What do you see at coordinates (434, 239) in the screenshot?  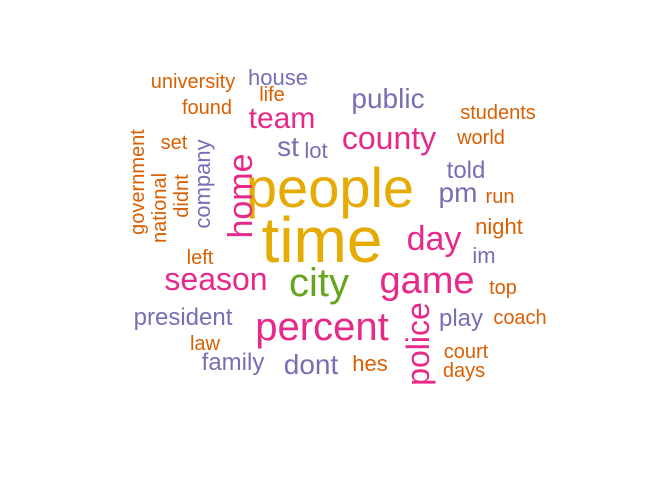 I see `word-day: day` at bounding box center [434, 239].